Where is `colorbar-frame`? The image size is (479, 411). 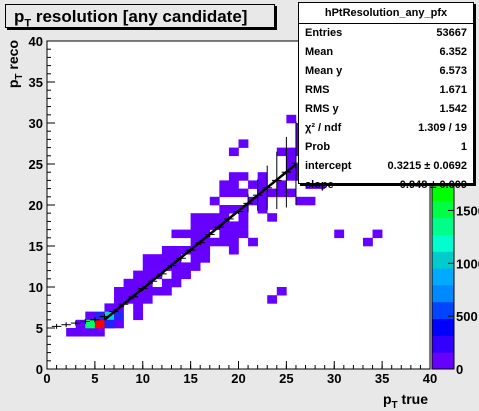 colorbar-frame is located at coordinates (443, 276).